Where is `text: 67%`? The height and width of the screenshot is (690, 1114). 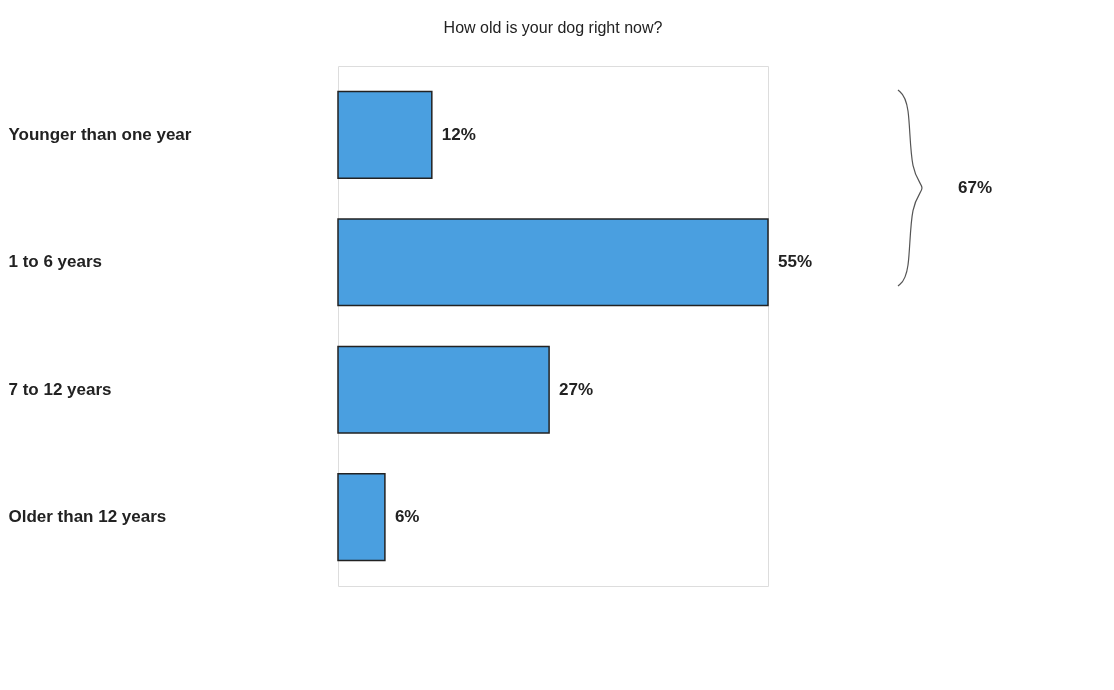 text: 67% is located at coordinates (975, 187).